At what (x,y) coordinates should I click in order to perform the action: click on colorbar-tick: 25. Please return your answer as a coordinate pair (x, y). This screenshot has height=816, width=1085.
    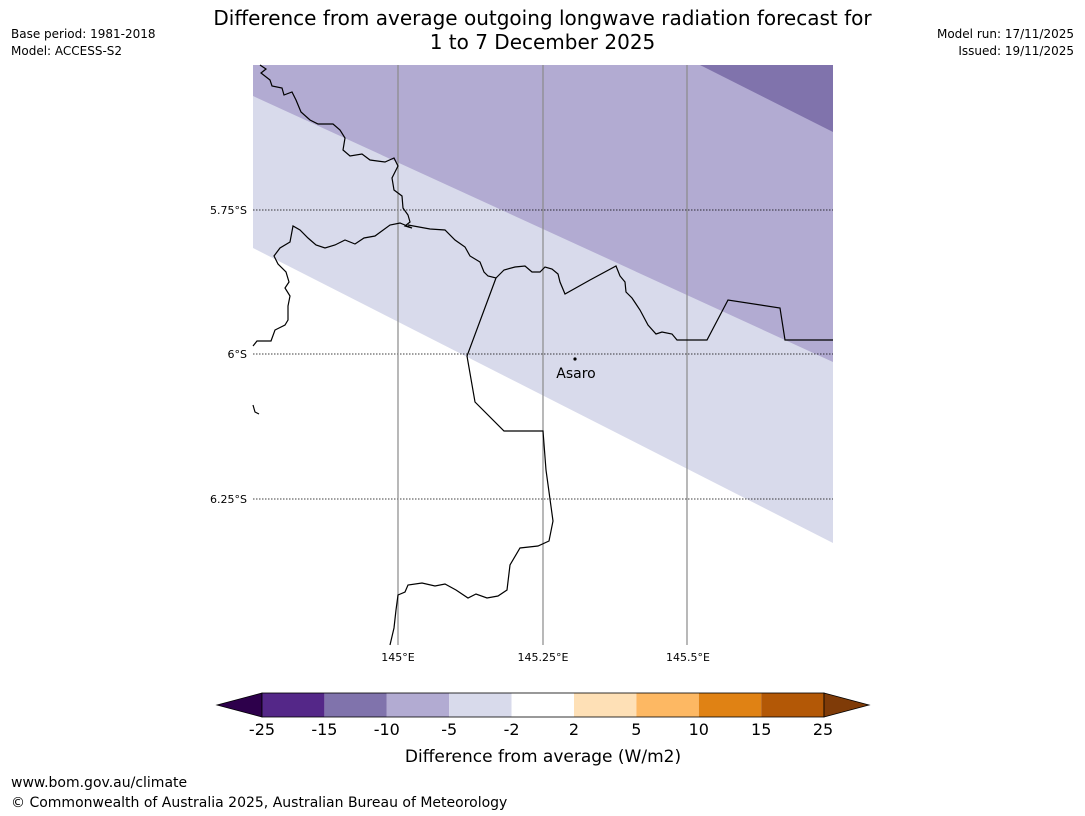
    Looking at the image, I should click on (823, 729).